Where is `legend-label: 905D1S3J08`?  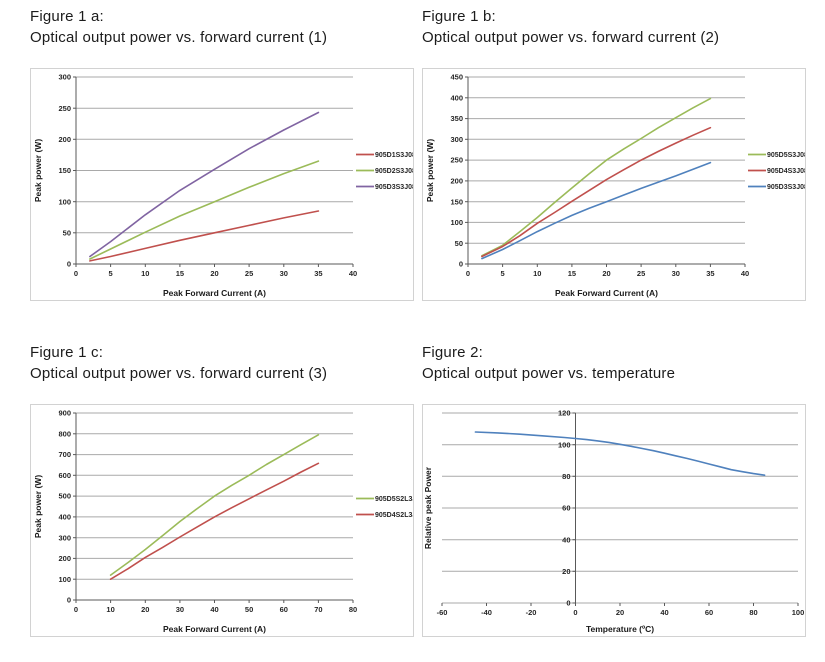 legend-label: 905D1S3J08 is located at coordinates (394, 155).